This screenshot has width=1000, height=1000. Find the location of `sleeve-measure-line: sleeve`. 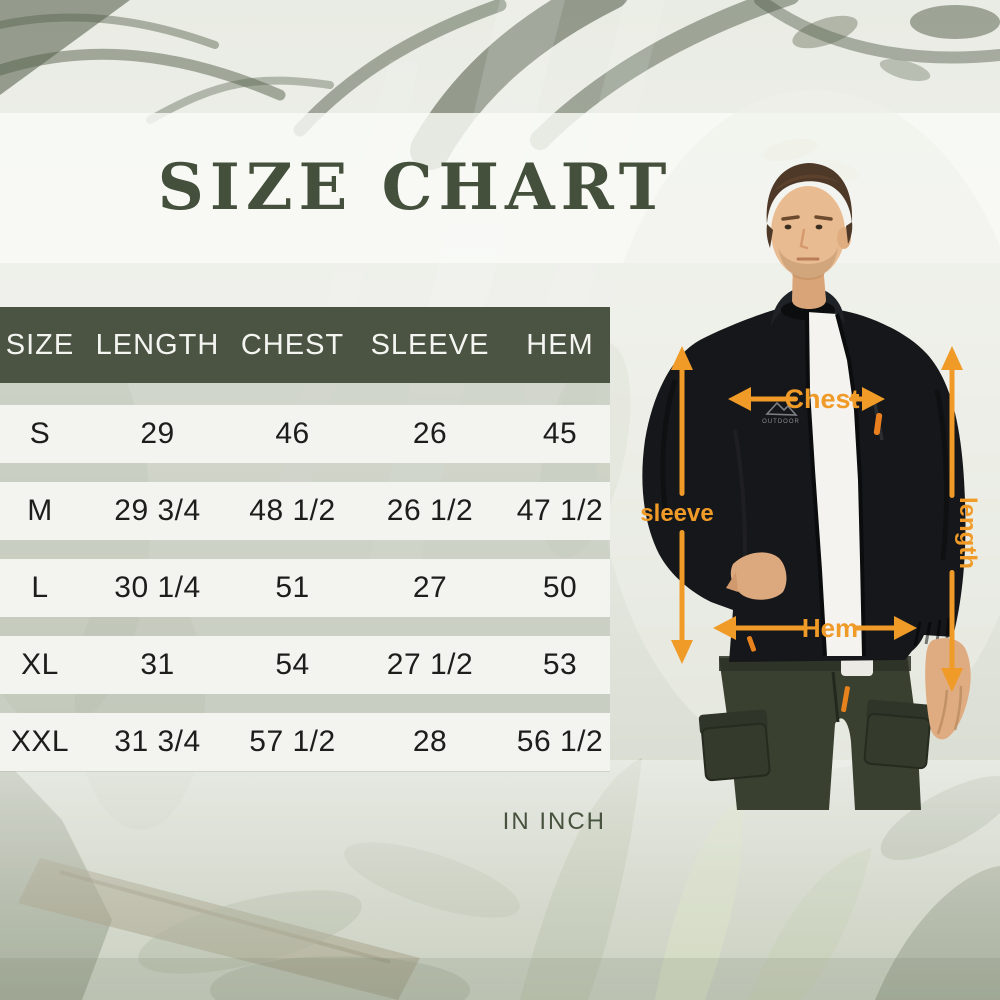

sleeve-measure-line: sleeve is located at coordinates (677, 505).